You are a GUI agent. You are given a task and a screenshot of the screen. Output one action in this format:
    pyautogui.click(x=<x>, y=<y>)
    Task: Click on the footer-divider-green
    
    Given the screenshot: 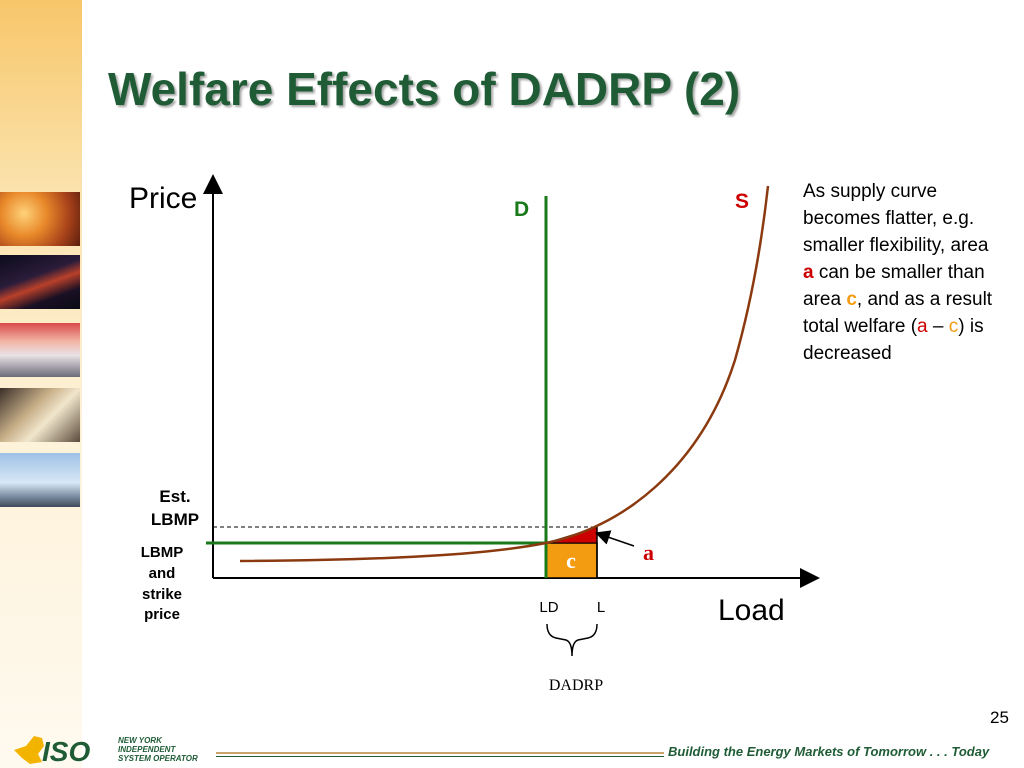 What is the action you would take?
    pyautogui.click(x=440, y=756)
    